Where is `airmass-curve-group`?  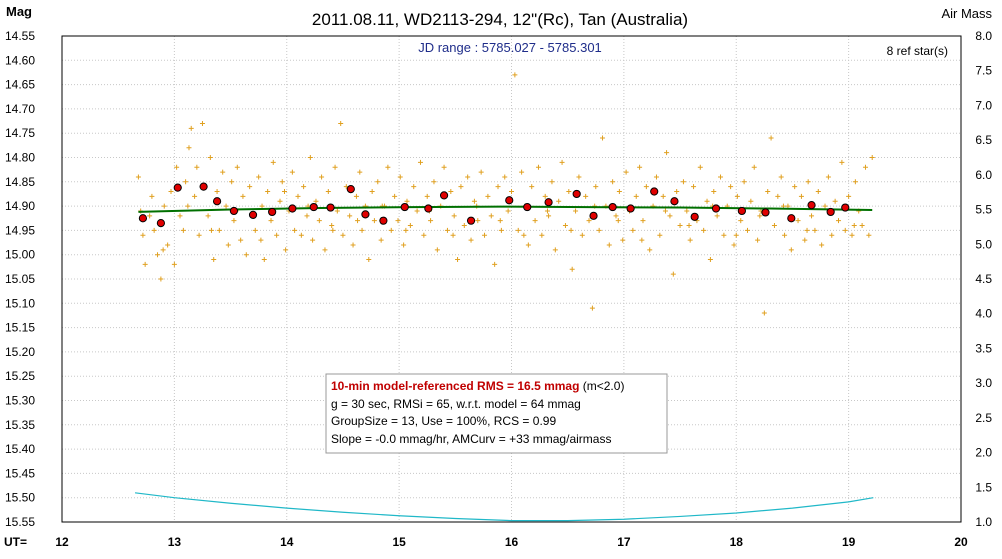 airmass-curve-group is located at coordinates (504, 507).